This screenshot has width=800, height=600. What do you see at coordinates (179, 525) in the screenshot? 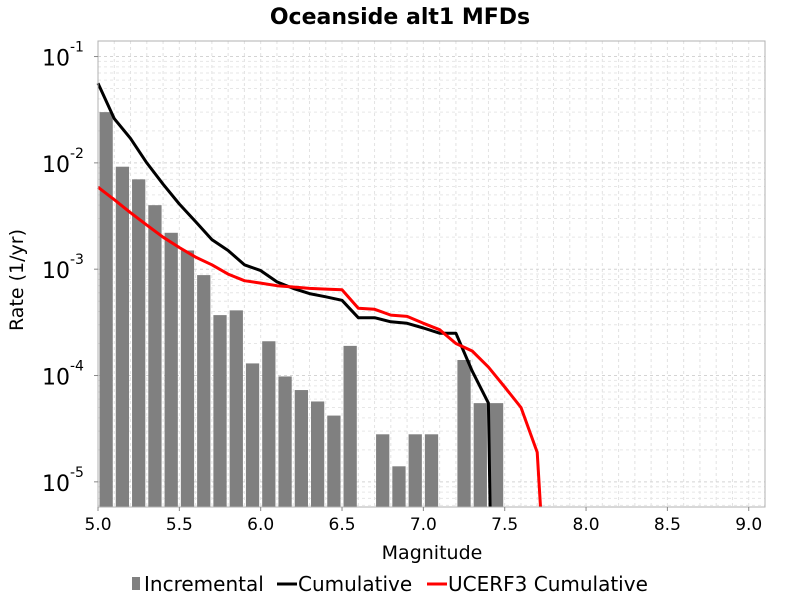
I see `x-tick-label: 5.5` at bounding box center [179, 525].